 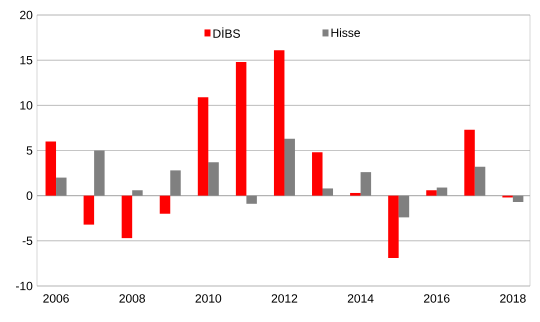 I want to click on y-tick-label: 20, so click(x=26, y=15).